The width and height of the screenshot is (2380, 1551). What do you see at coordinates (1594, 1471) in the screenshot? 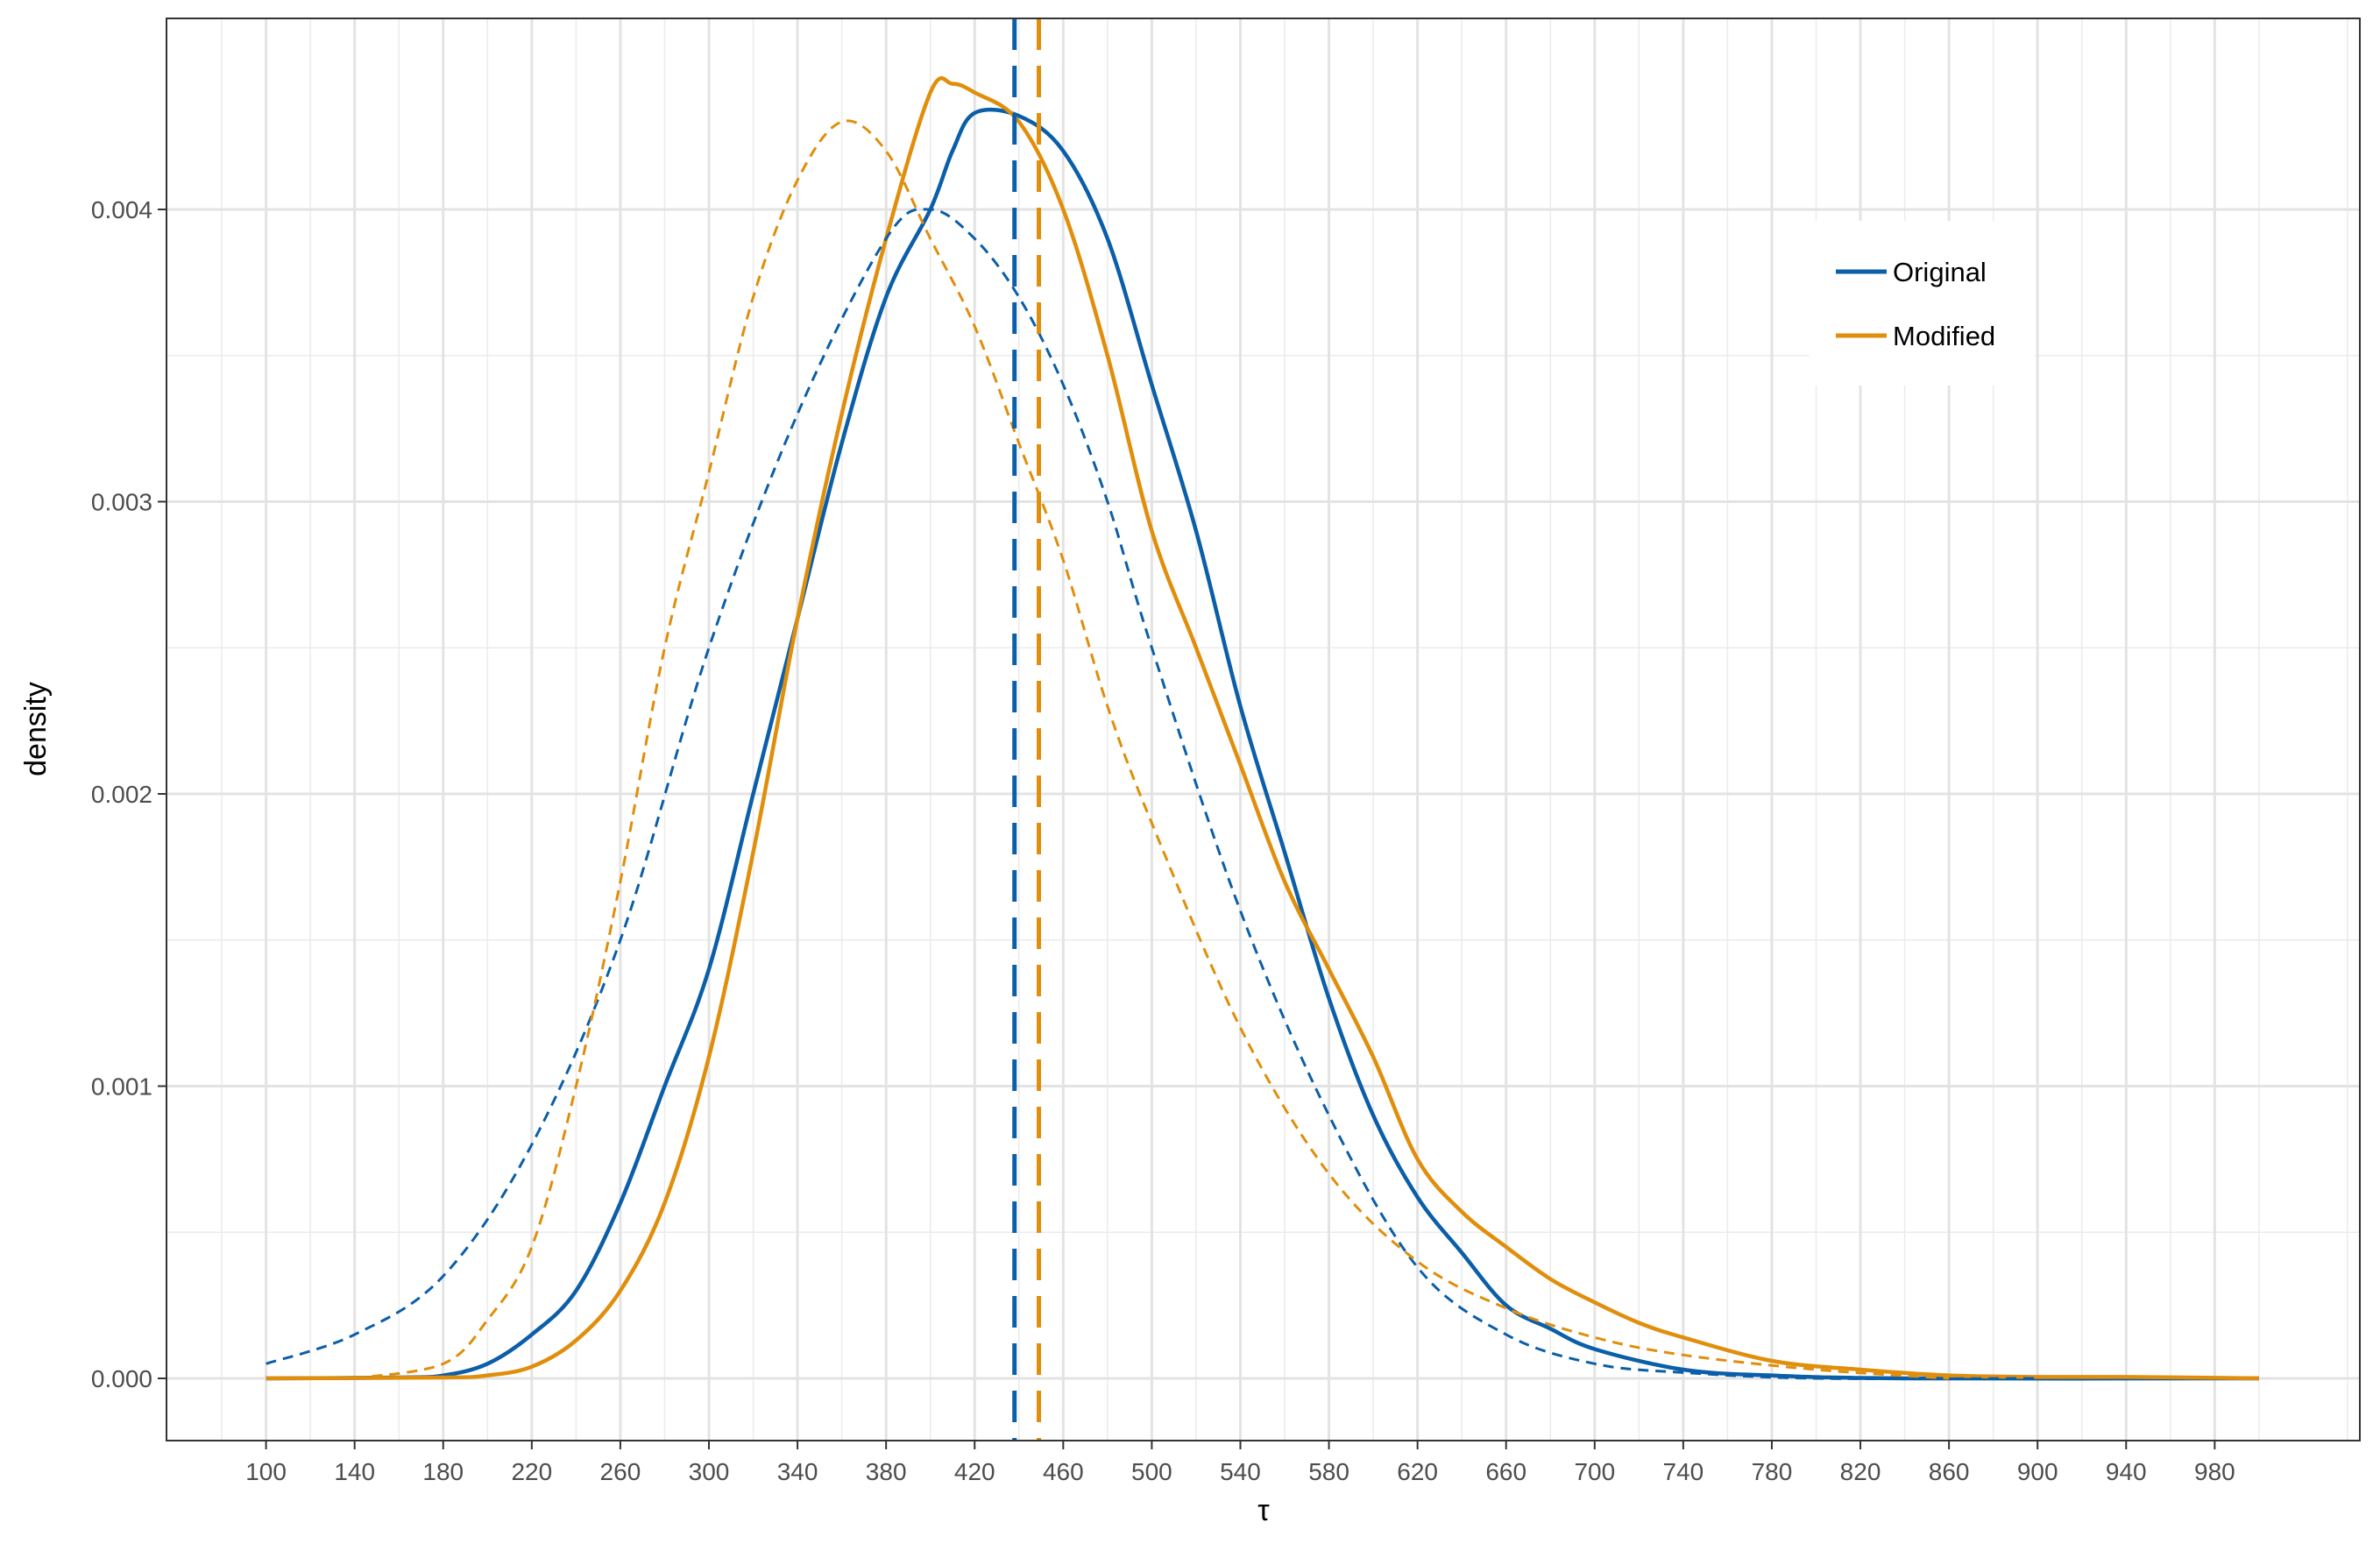
I see `x-tick-label: 700` at bounding box center [1594, 1471].